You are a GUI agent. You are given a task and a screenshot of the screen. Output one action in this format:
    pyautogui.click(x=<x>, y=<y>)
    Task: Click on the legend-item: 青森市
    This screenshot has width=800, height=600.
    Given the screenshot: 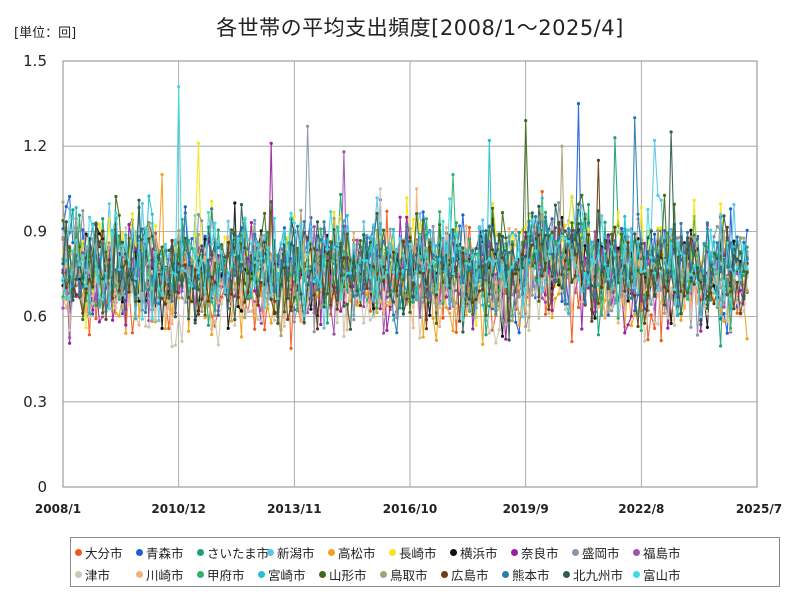 What is the action you would take?
    pyautogui.click(x=166, y=552)
    